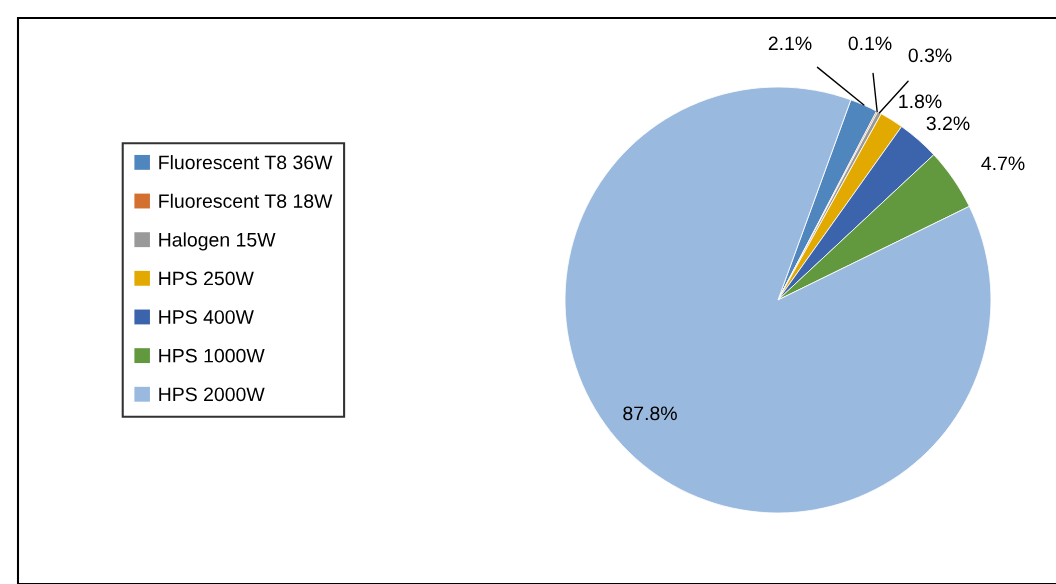  Describe the element at coordinates (650, 413) in the screenshot. I see `data-label: 87.8%` at that location.